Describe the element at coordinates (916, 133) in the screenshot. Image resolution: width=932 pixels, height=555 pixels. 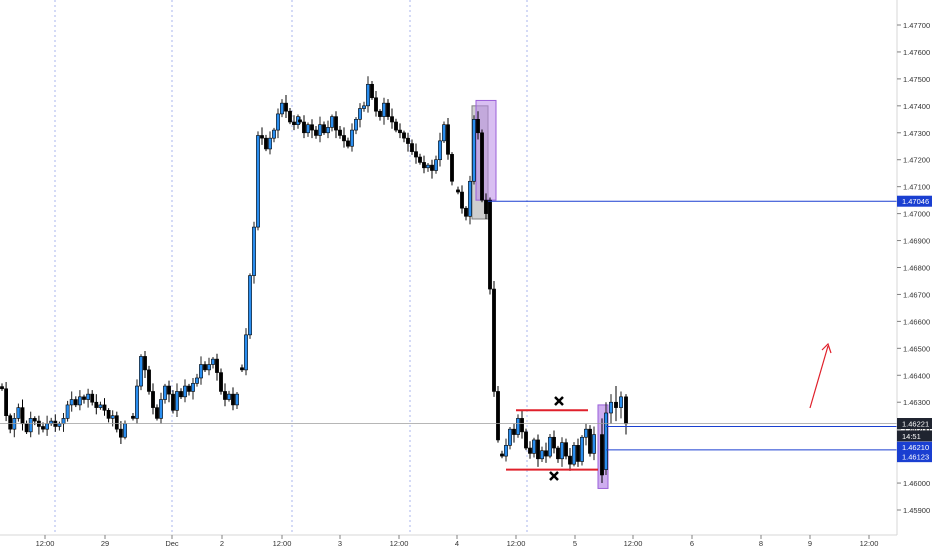
I see `price-axis-label: 1.47300` at that location.